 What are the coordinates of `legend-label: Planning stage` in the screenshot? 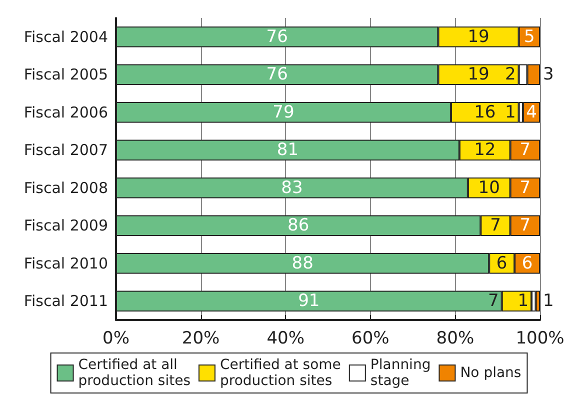 It's located at (400, 373).